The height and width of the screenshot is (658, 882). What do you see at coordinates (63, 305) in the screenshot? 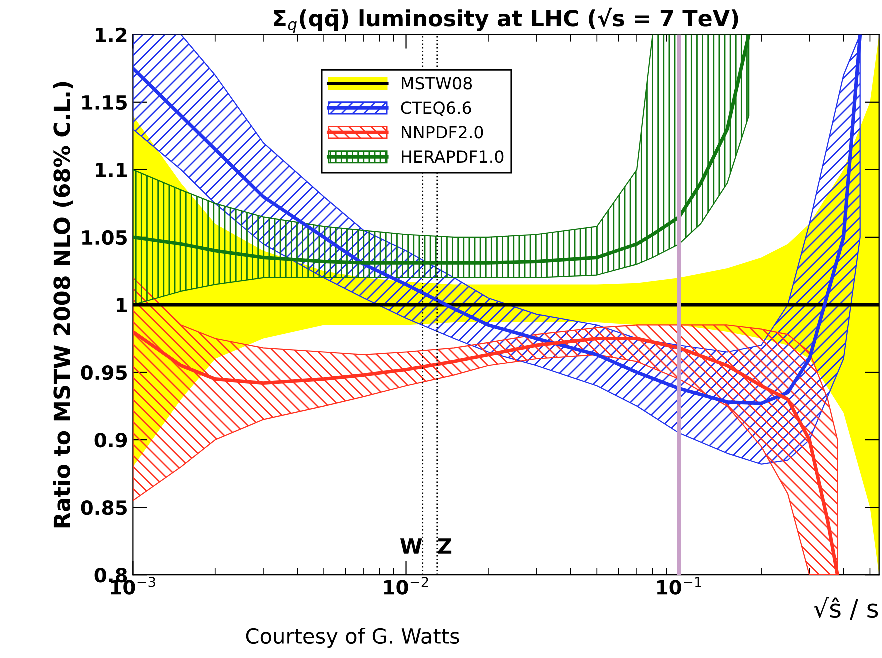
I see `y-axis-title: Ratio to MSTW 2008 NLO (68% C.L.)` at bounding box center [63, 305].